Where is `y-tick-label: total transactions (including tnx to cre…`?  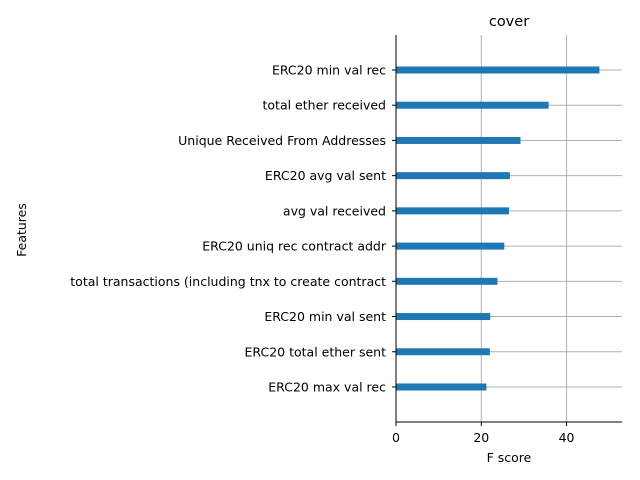
y-tick-label: total transactions (including tnx to cre… is located at coordinates (228, 281).